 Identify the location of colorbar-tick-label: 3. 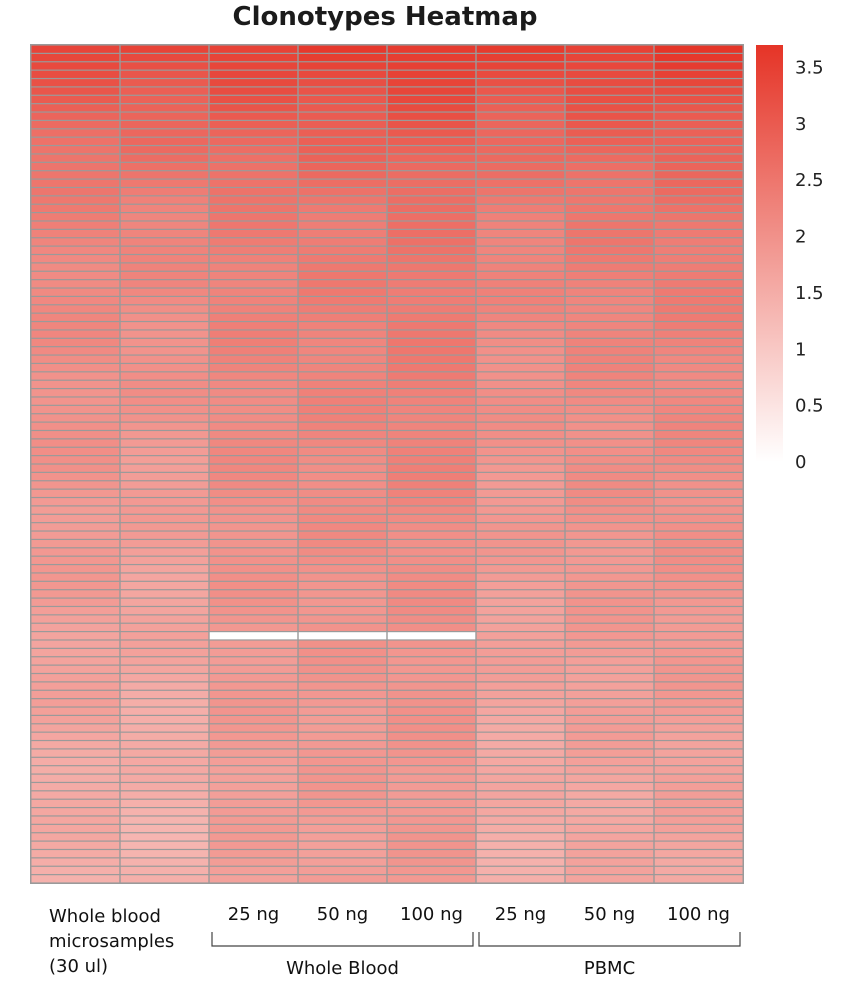
(800, 124).